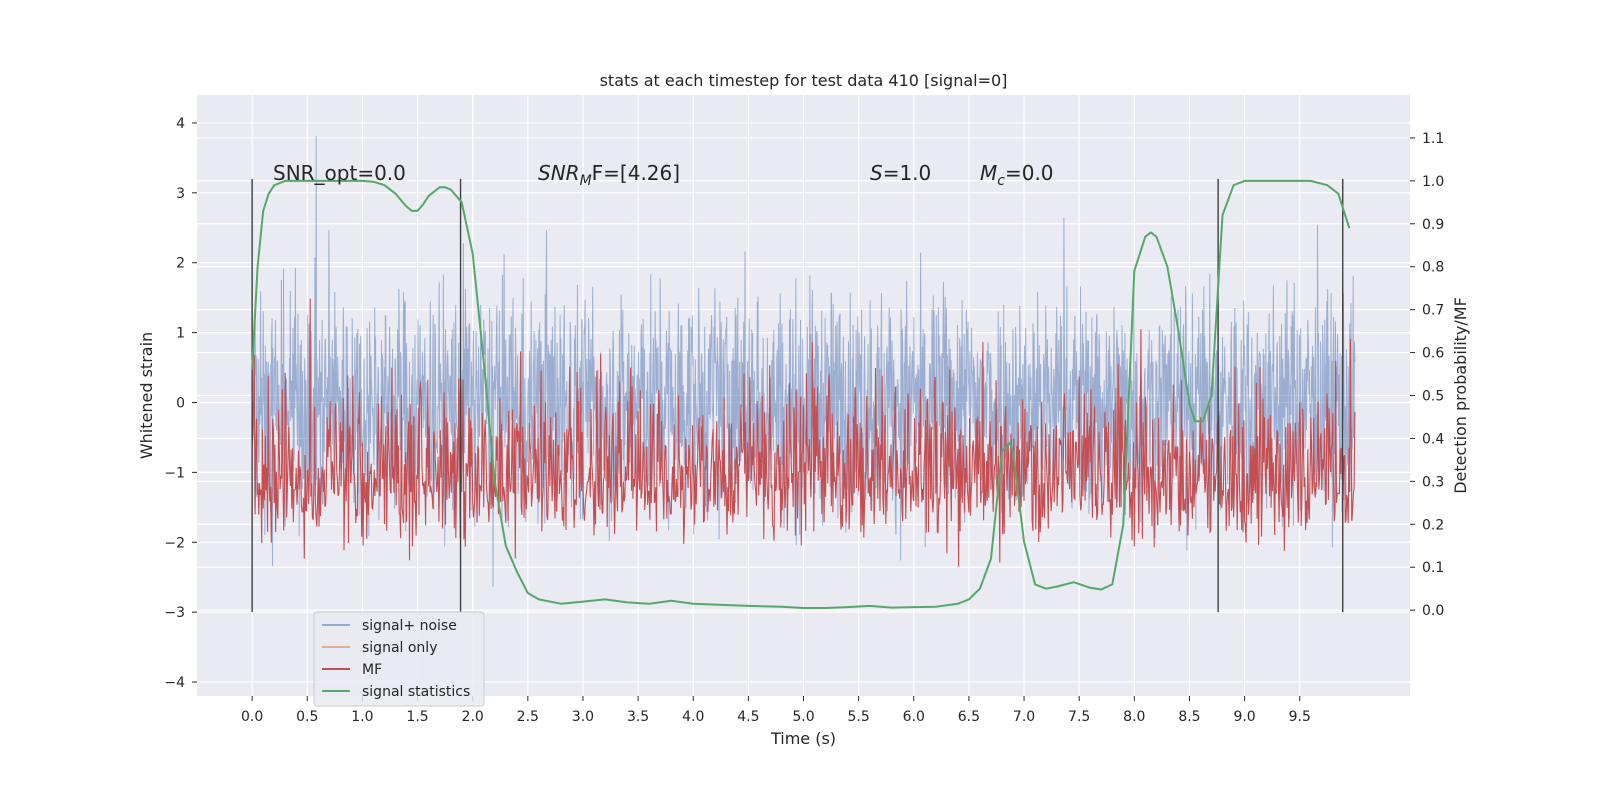 The image size is (1600, 800). I want to click on x-tick-label: 9.5, so click(1300, 717).